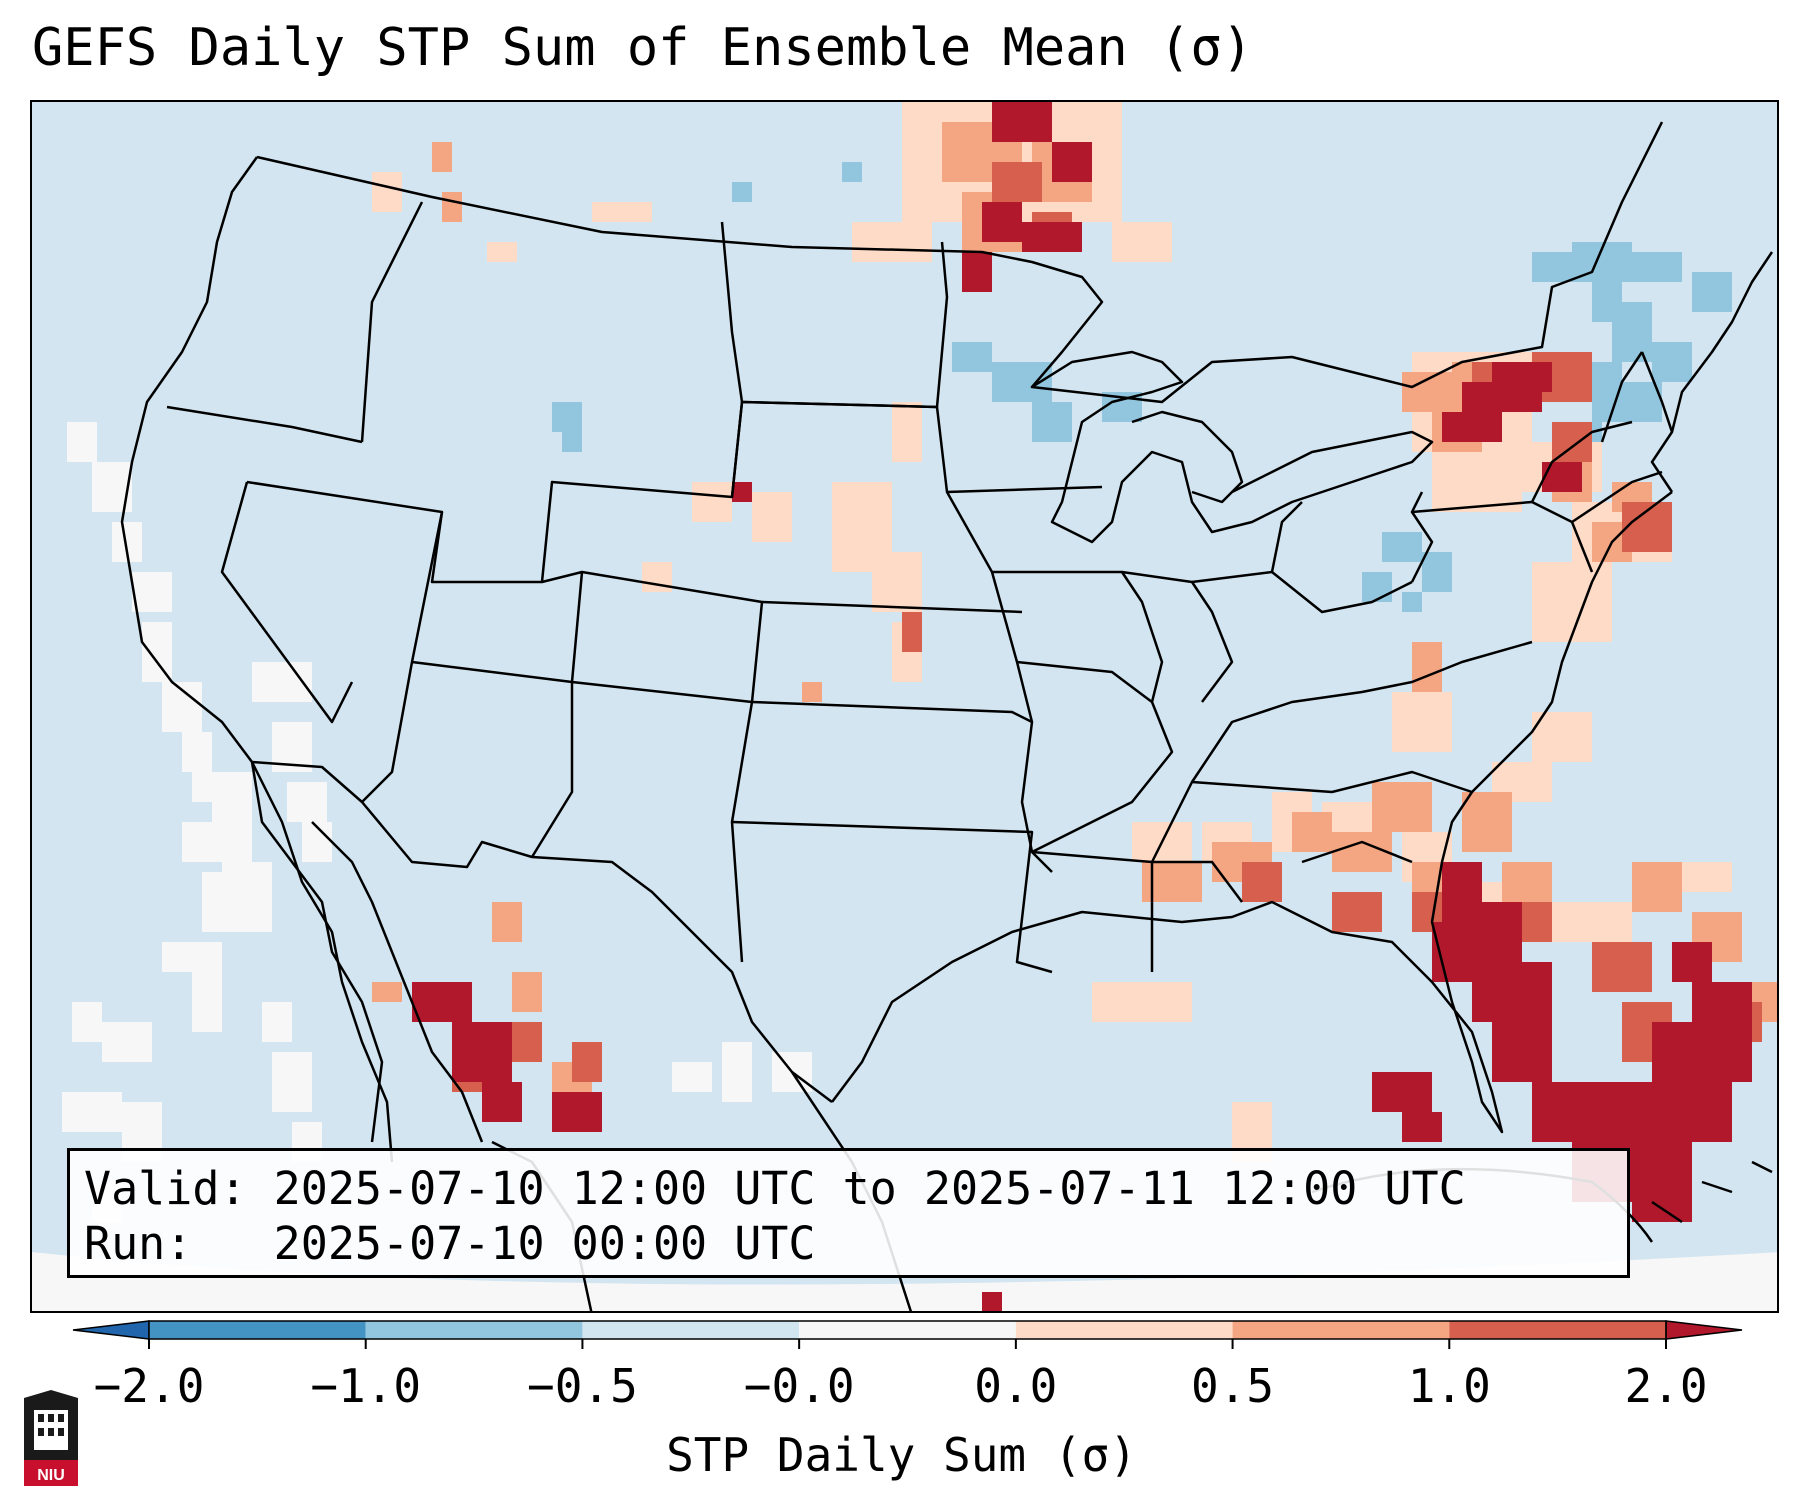  I want to click on niu-logo-text: NIU, so click(51, 1475).